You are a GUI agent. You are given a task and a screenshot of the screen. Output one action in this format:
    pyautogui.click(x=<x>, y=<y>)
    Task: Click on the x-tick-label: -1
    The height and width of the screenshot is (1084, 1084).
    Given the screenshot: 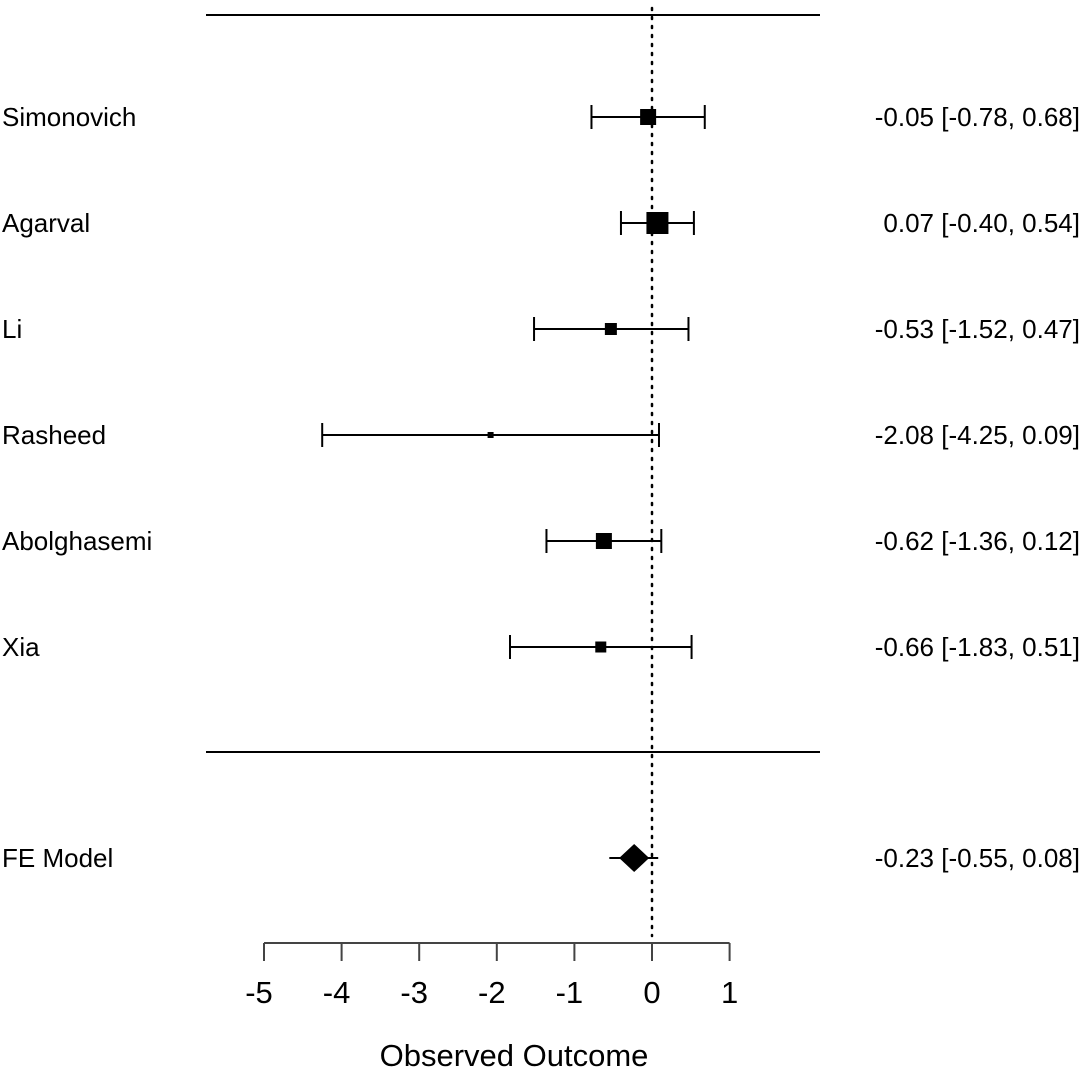 What is the action you would take?
    pyautogui.click(x=570, y=992)
    